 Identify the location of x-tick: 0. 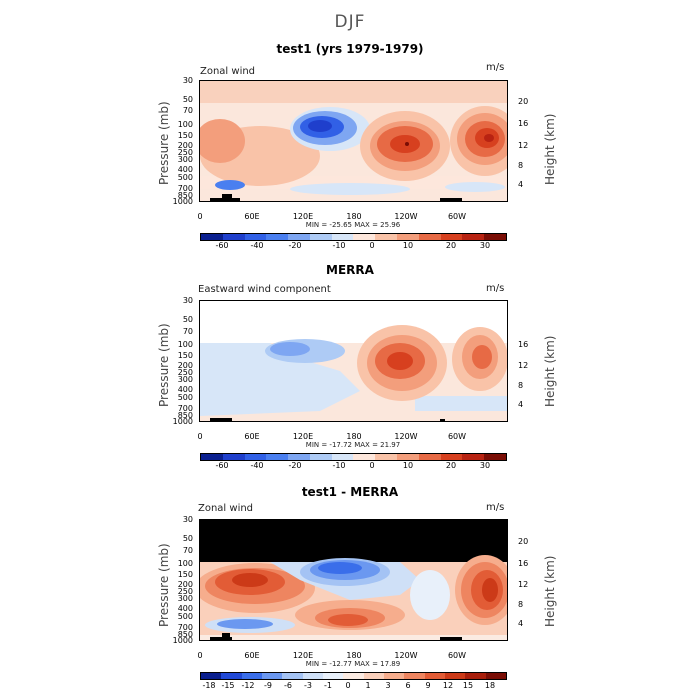
(200, 436).